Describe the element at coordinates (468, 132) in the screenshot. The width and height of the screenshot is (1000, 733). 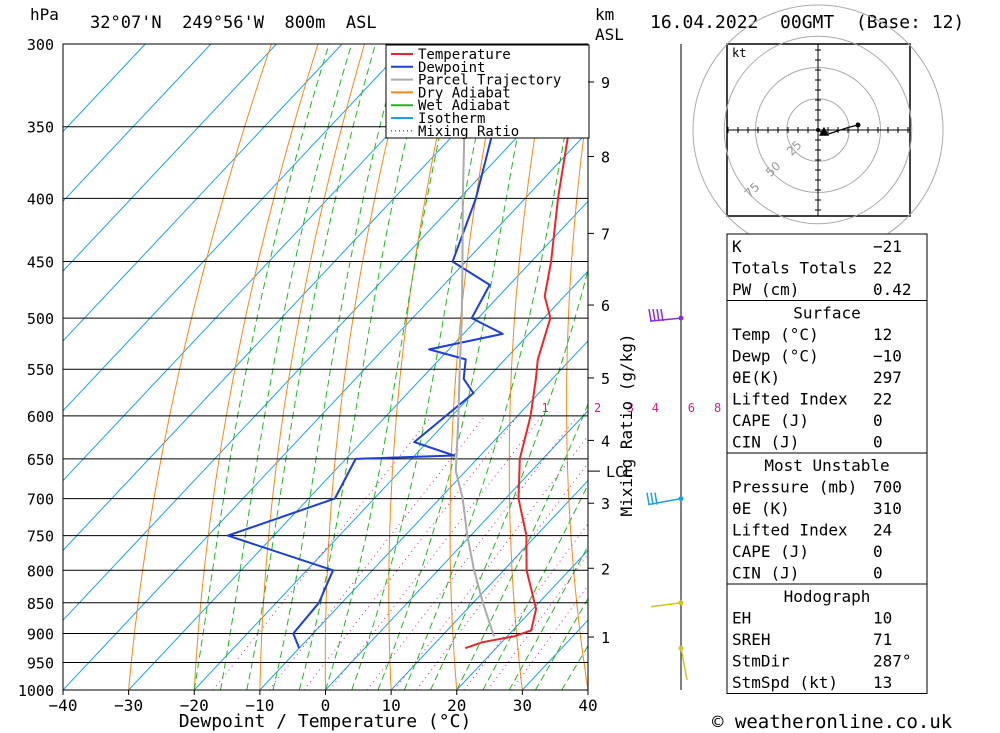
I see `legend-label: Mixing Ratio` at that location.